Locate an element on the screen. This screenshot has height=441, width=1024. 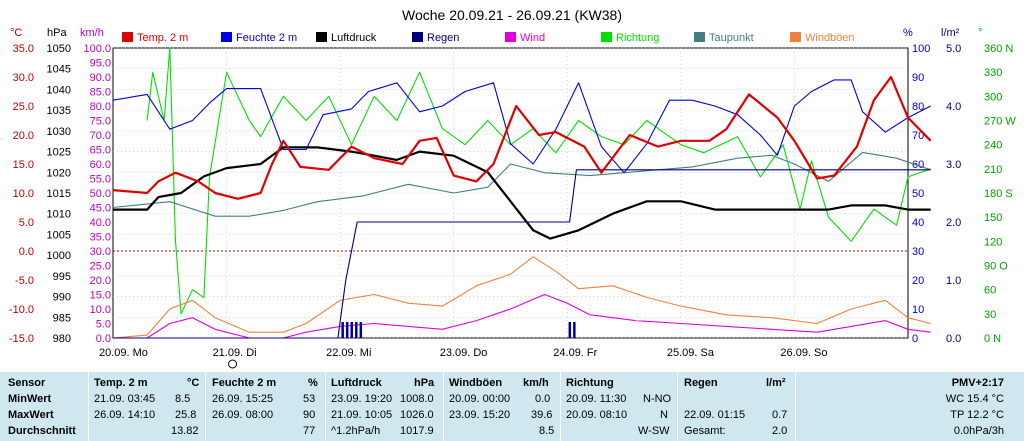
row-min-hum-val: 53 is located at coordinates (309, 399).